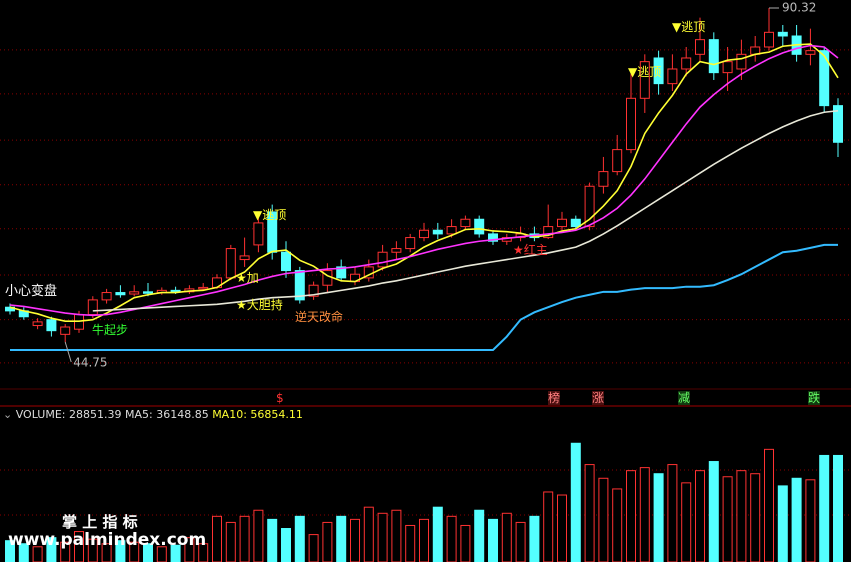 The image size is (851, 562). I want to click on signal: 跌, so click(814, 398).